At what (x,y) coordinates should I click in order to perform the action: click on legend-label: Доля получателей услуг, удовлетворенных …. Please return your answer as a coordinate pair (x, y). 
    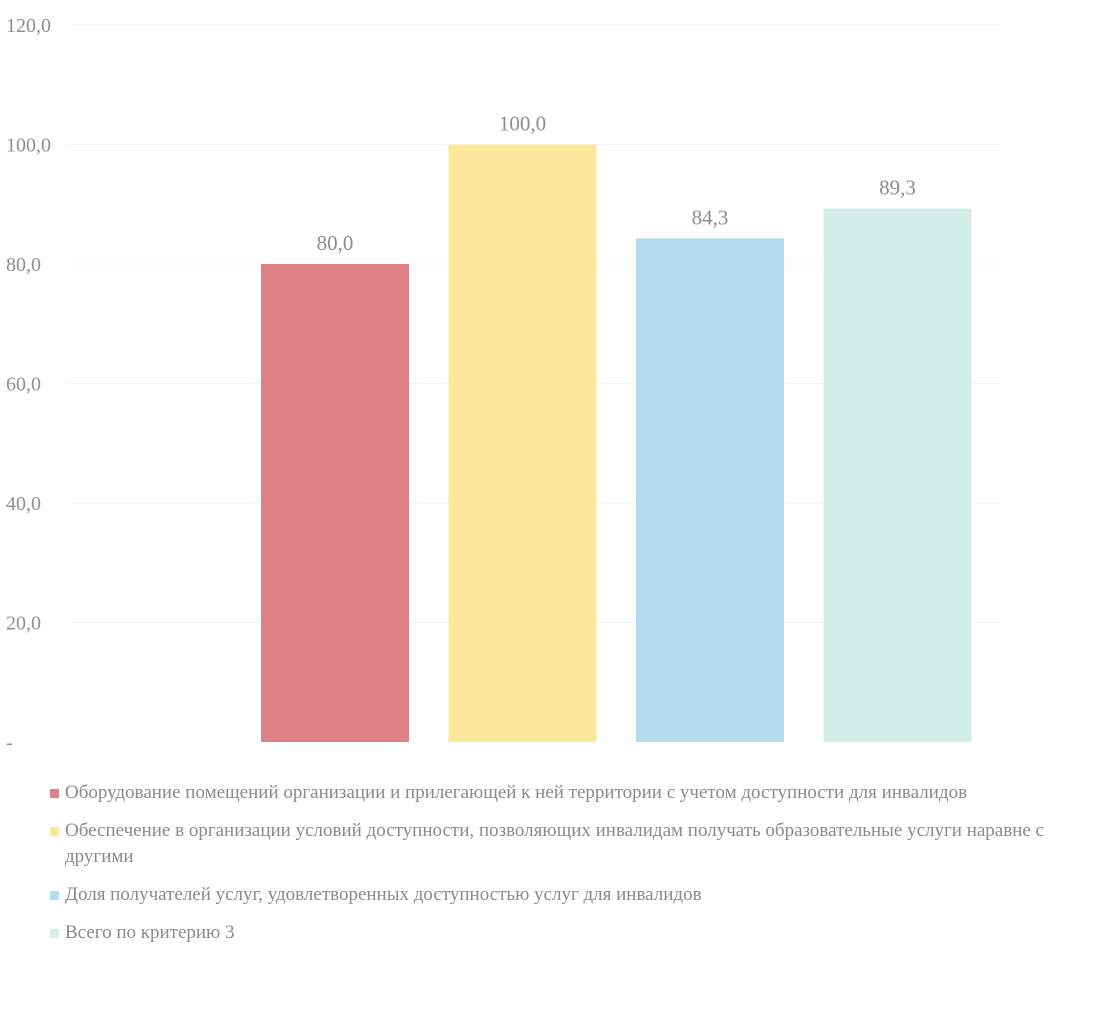
    Looking at the image, I should click on (383, 894).